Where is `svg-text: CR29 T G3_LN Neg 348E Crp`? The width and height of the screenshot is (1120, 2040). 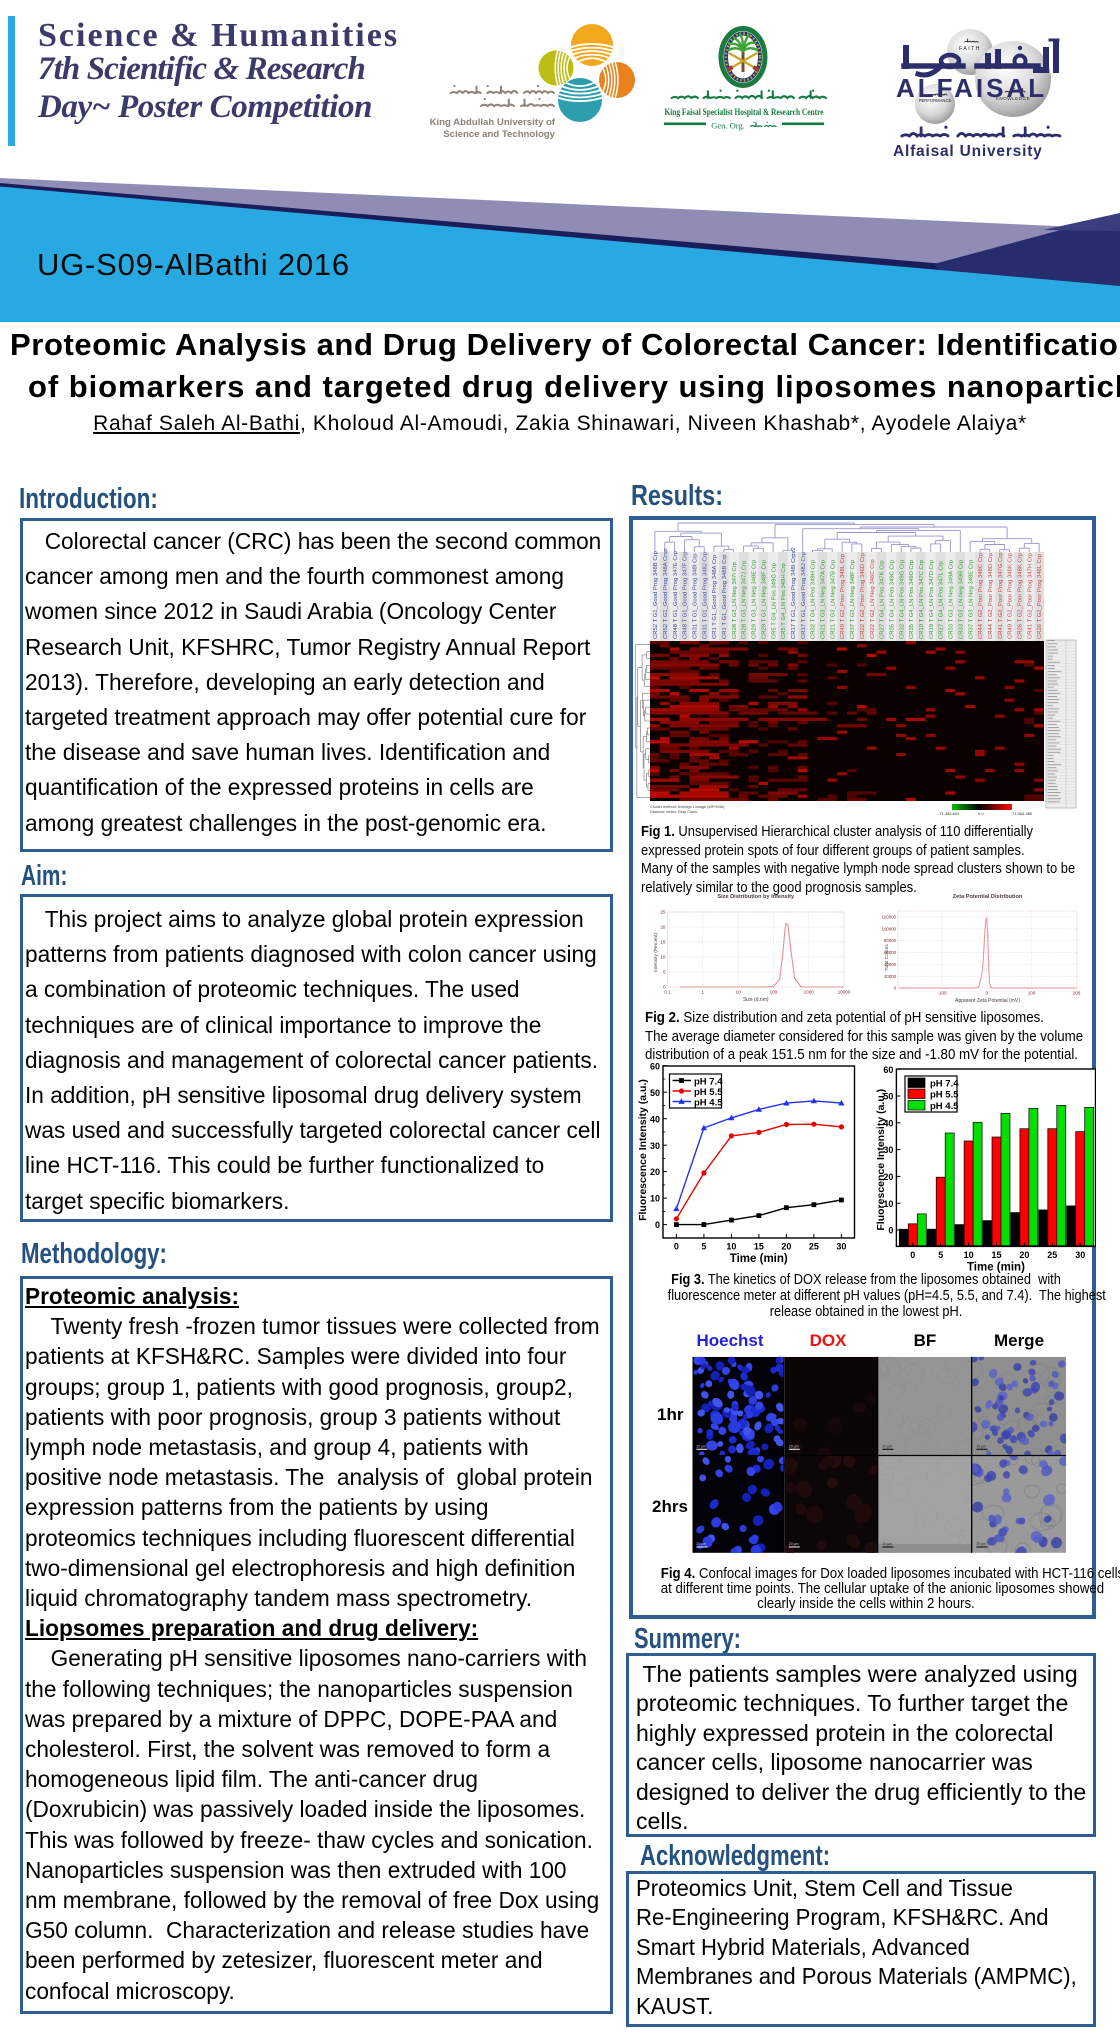 svg-text: CR29 T G3_LN Neg 348E Crp is located at coordinates (755, 599).